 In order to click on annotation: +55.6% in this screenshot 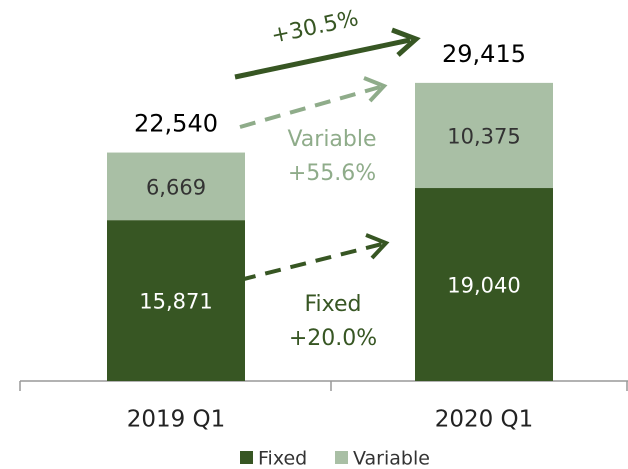, I will do `click(332, 173)`.